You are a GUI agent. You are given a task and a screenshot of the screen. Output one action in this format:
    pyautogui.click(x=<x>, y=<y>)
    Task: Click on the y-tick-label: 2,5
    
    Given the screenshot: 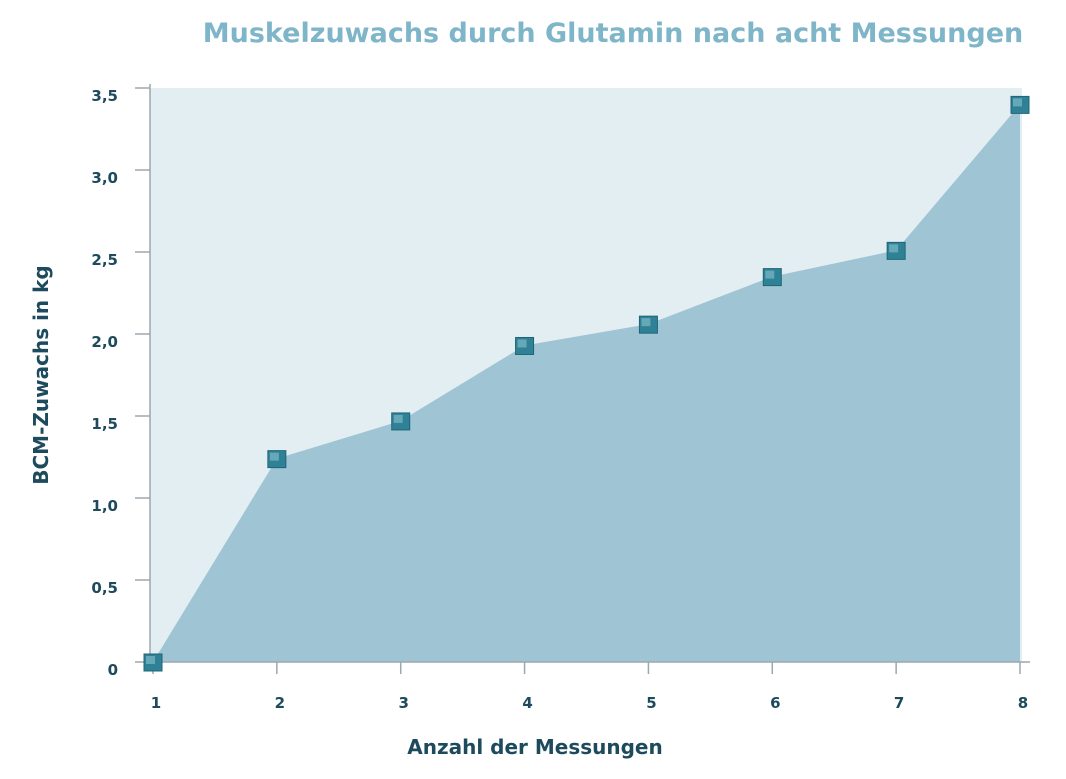 What is the action you would take?
    pyautogui.click(x=104, y=260)
    